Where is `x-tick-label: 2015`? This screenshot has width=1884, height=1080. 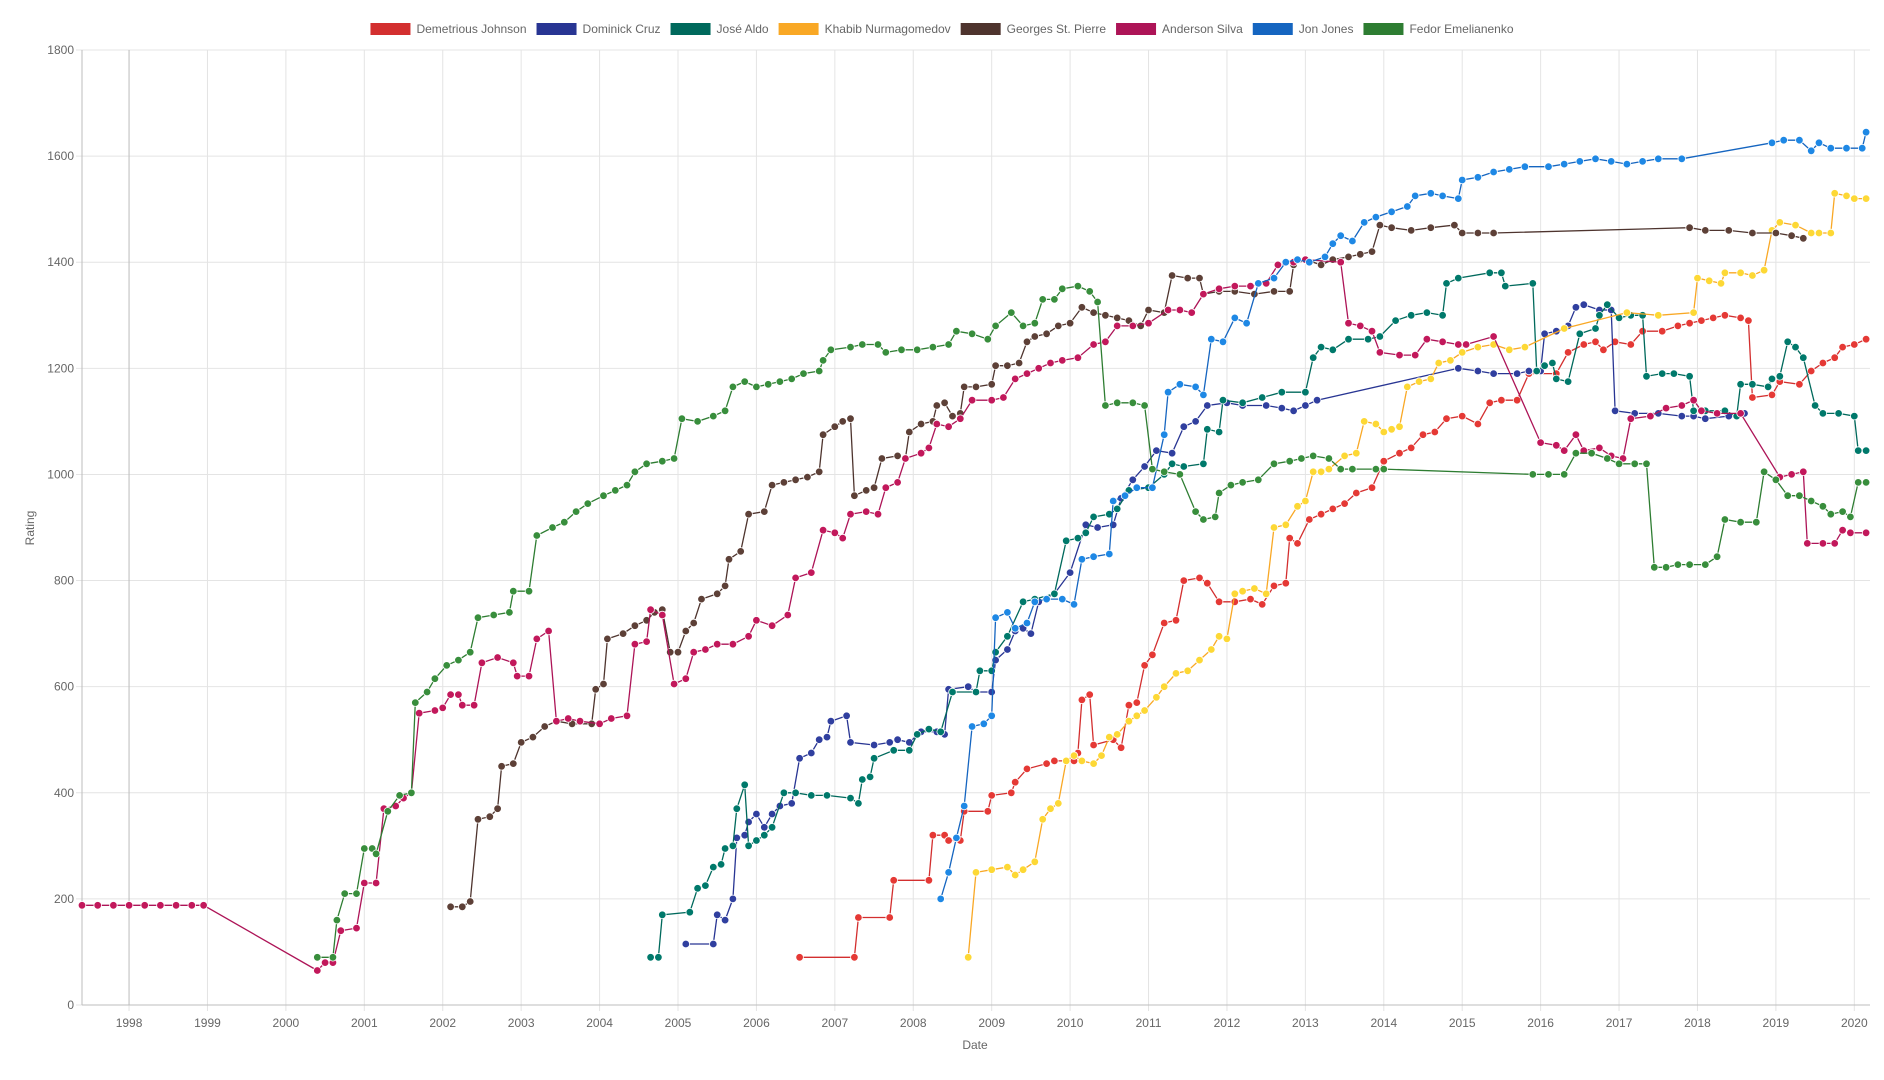 x-tick-label: 2015 is located at coordinates (1462, 1023).